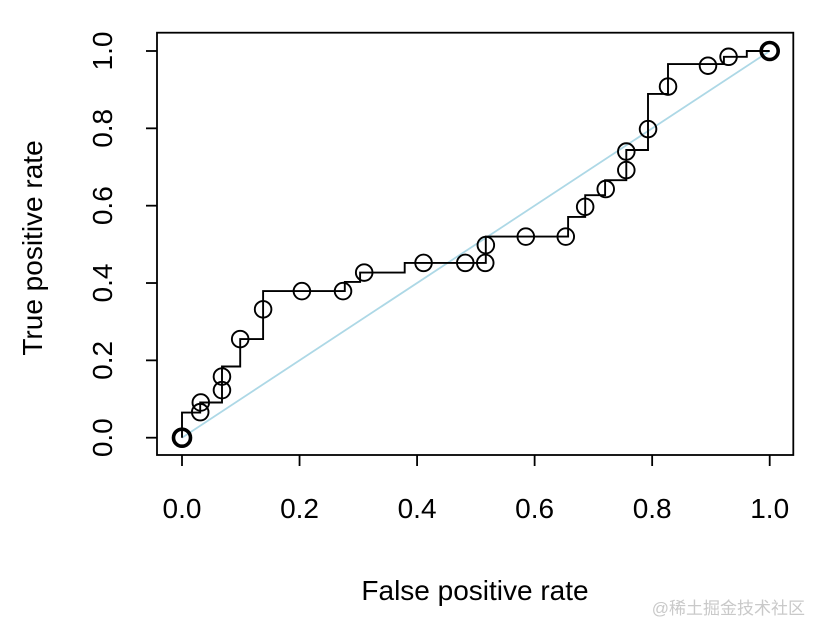  What do you see at coordinates (728, 608) in the screenshot?
I see `watermark-text: @稀土掘金技术社区` at bounding box center [728, 608].